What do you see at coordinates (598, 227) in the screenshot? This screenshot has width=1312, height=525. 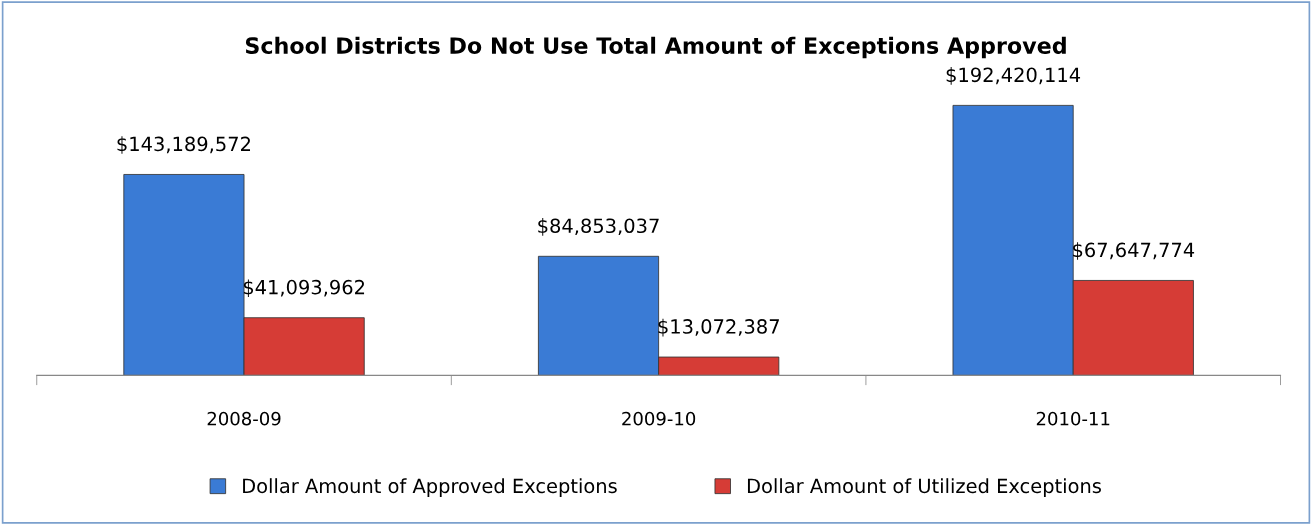 I see `data-label: $84,853,037` at bounding box center [598, 227].